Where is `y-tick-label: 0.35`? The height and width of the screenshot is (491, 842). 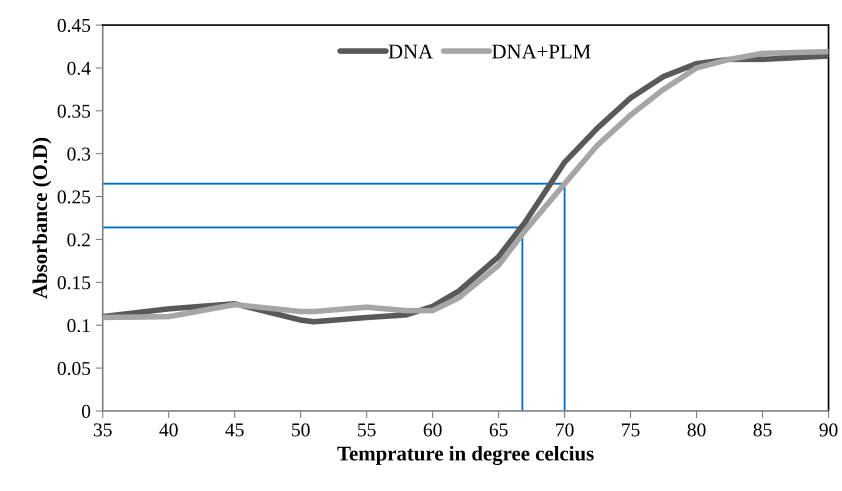 y-tick-label: 0.35 is located at coordinates (74, 111).